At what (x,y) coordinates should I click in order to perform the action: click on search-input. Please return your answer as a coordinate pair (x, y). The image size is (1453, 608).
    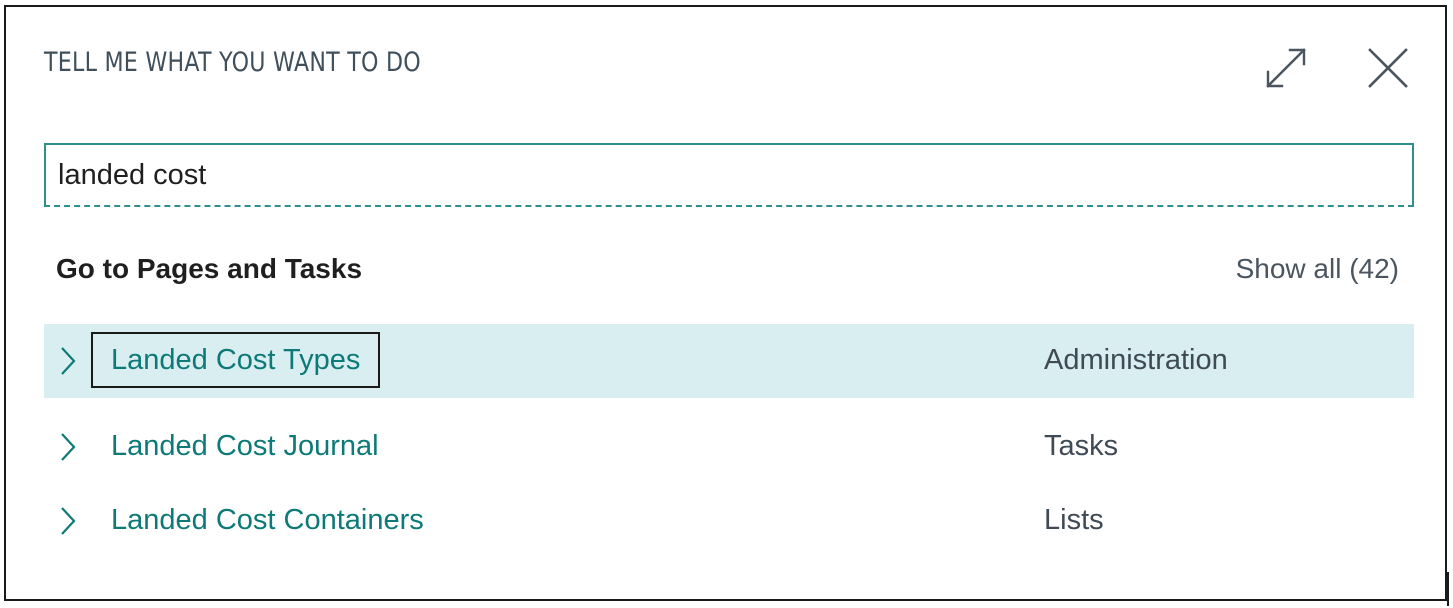
    Looking at the image, I should click on (728, 175).